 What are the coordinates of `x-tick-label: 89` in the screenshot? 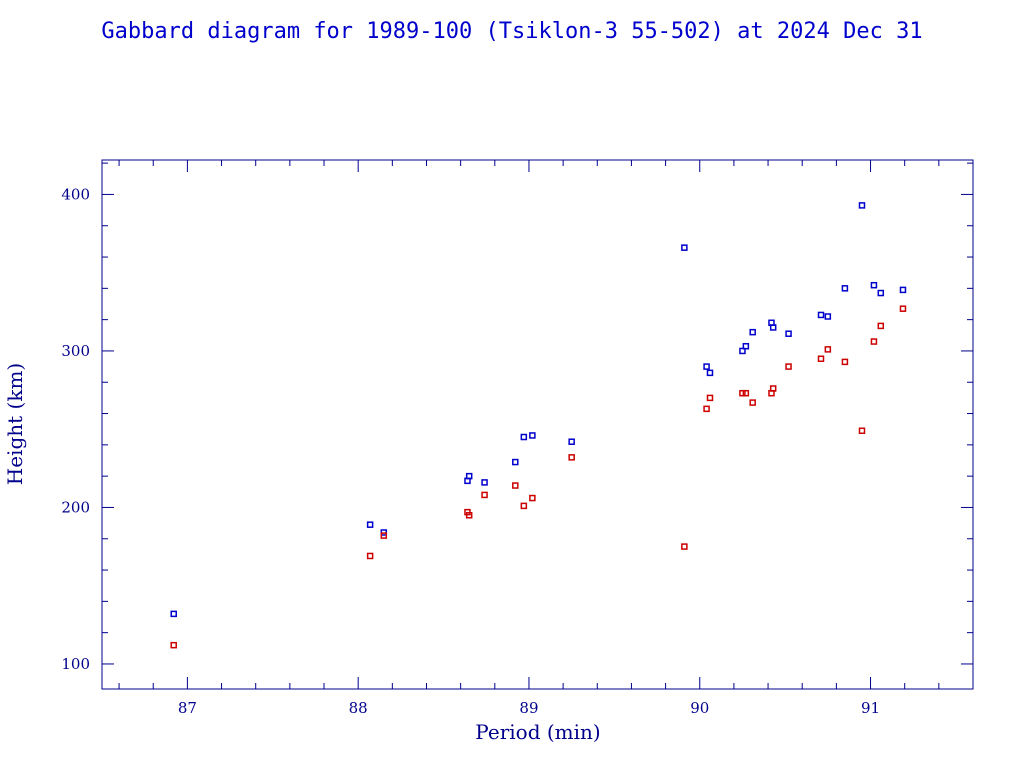 It's located at (528, 708).